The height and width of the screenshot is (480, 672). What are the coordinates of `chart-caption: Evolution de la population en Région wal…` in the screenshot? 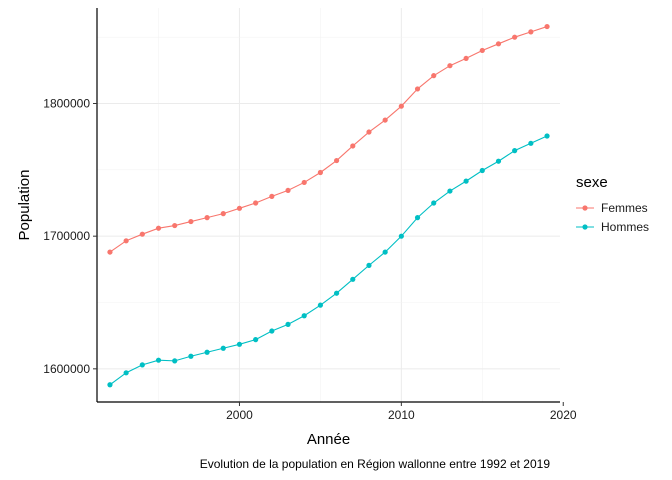 It's located at (375, 464).